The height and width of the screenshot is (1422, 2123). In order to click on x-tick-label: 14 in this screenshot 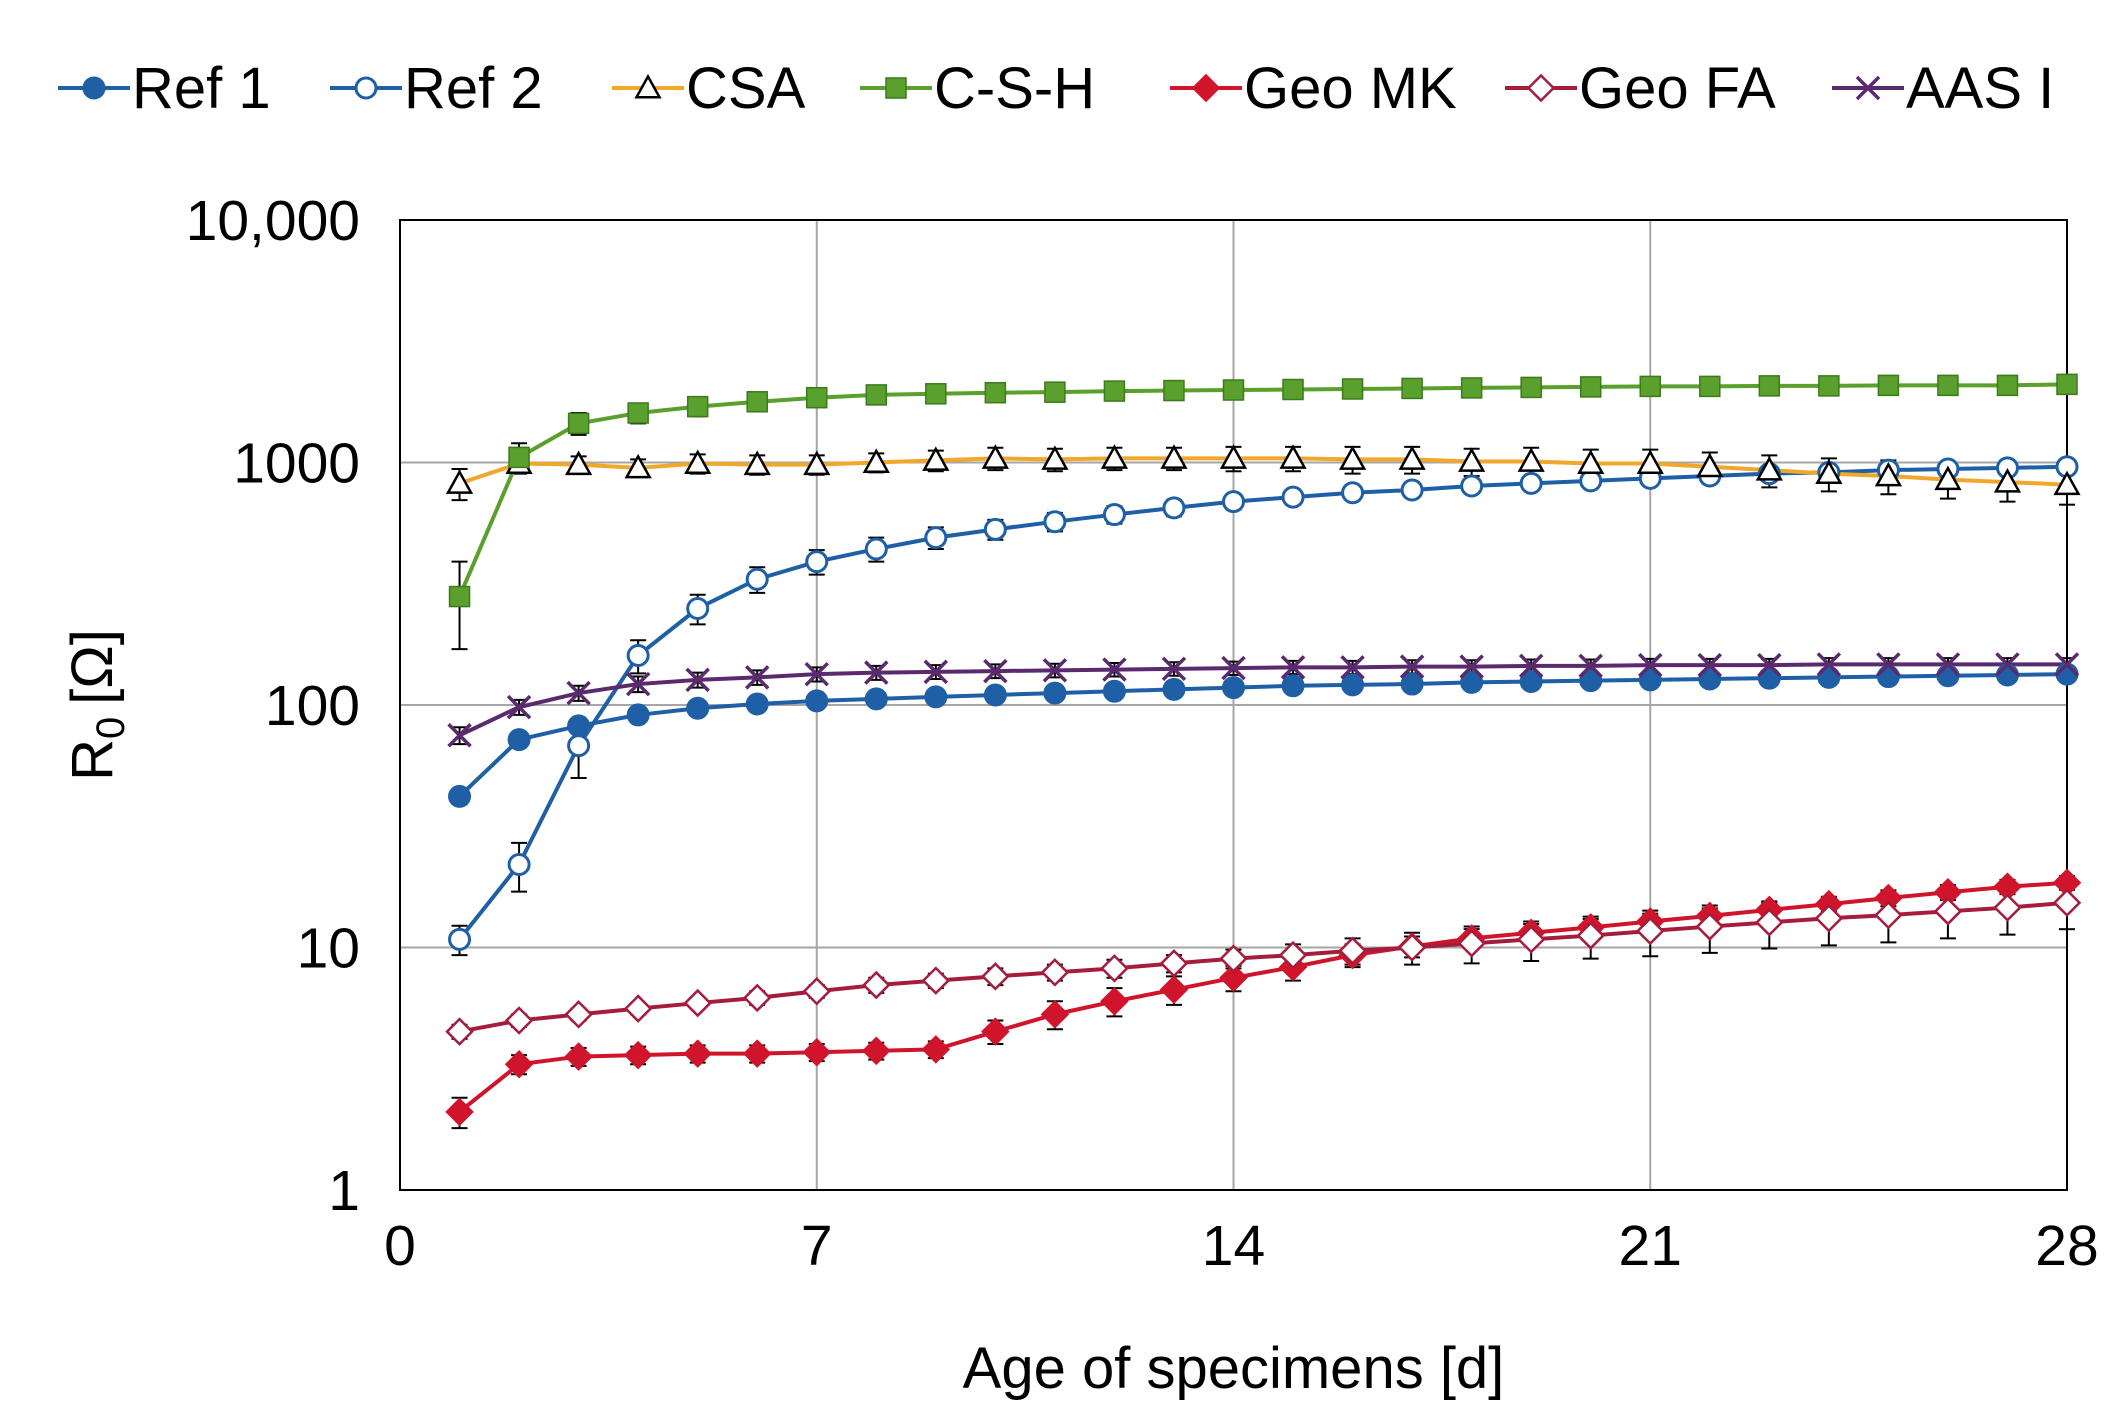, I will do `click(1233, 1246)`.